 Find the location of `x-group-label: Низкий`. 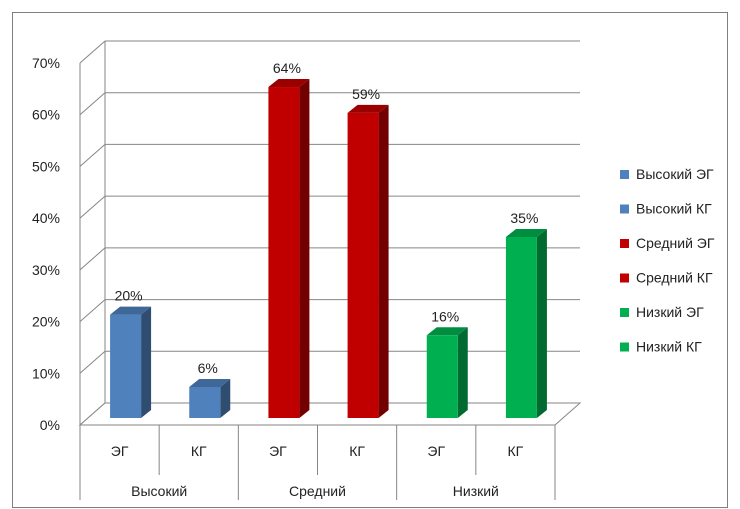

x-group-label: Низкий is located at coordinates (476, 491).